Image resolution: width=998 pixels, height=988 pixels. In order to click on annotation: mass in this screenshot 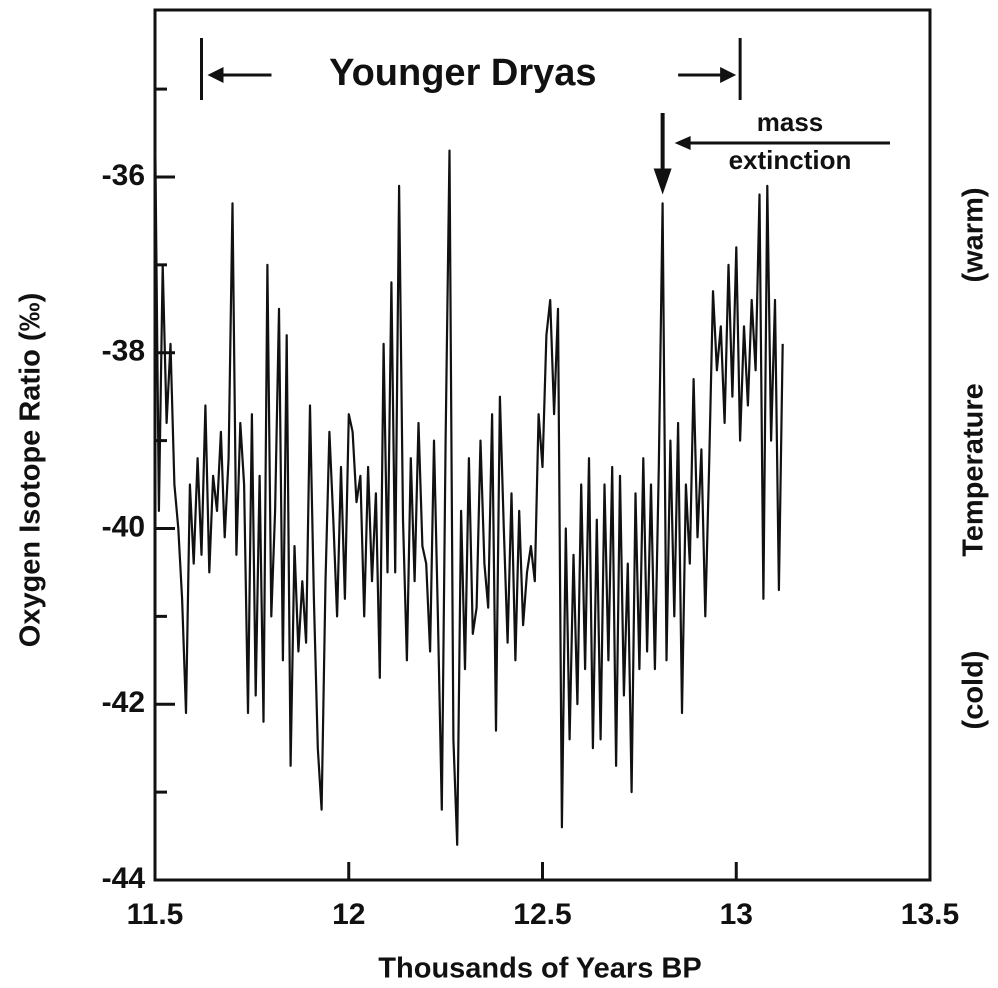, I will do `click(790, 122)`.